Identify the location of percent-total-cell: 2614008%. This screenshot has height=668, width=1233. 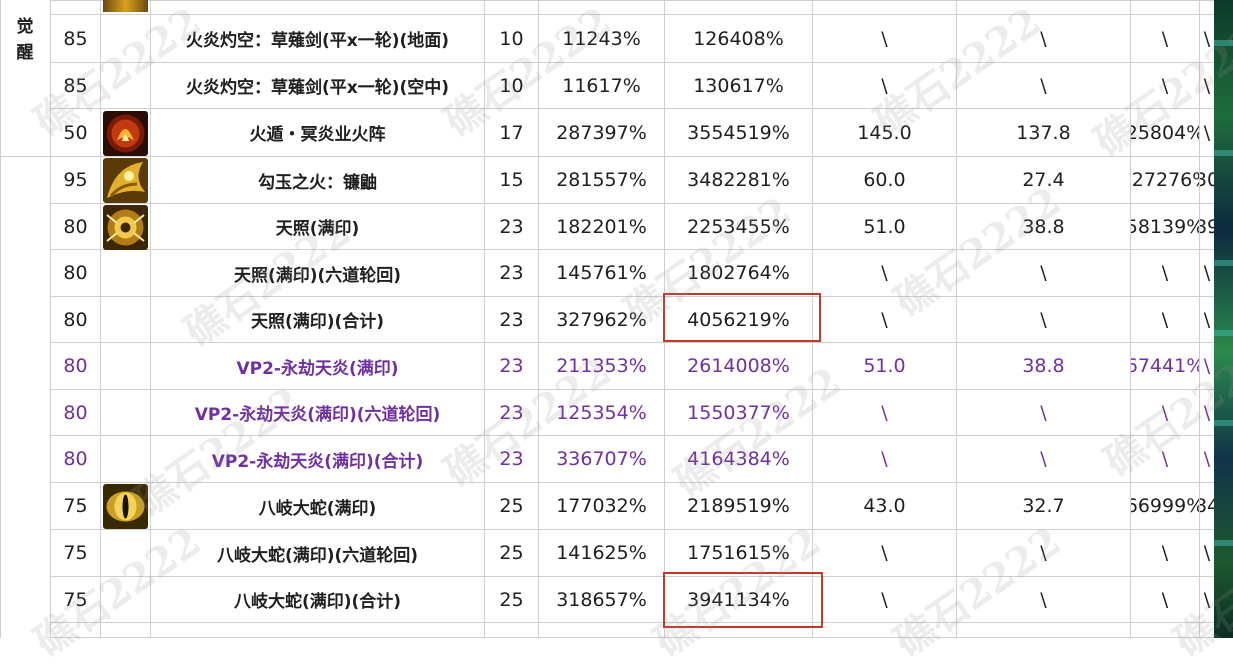
(738, 366).